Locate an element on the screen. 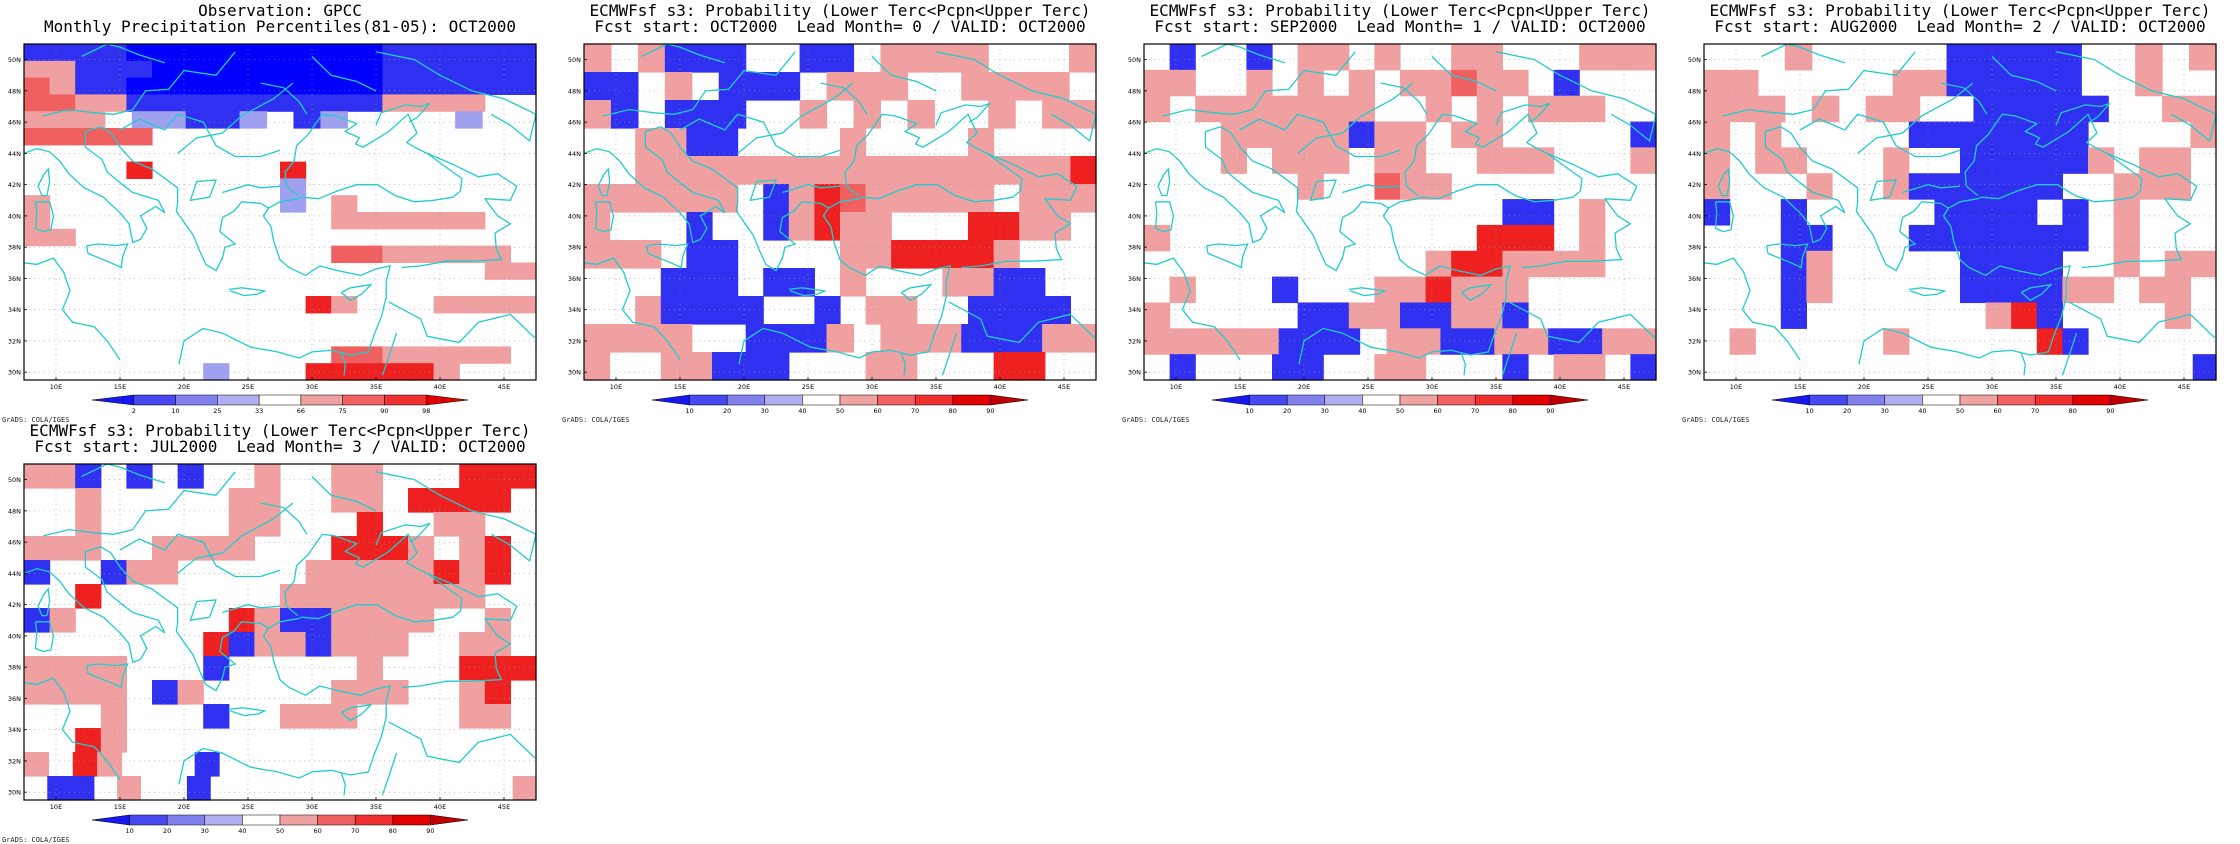 This screenshot has width=2240, height=844. lat-tick-label: 42N is located at coordinates (574, 185).